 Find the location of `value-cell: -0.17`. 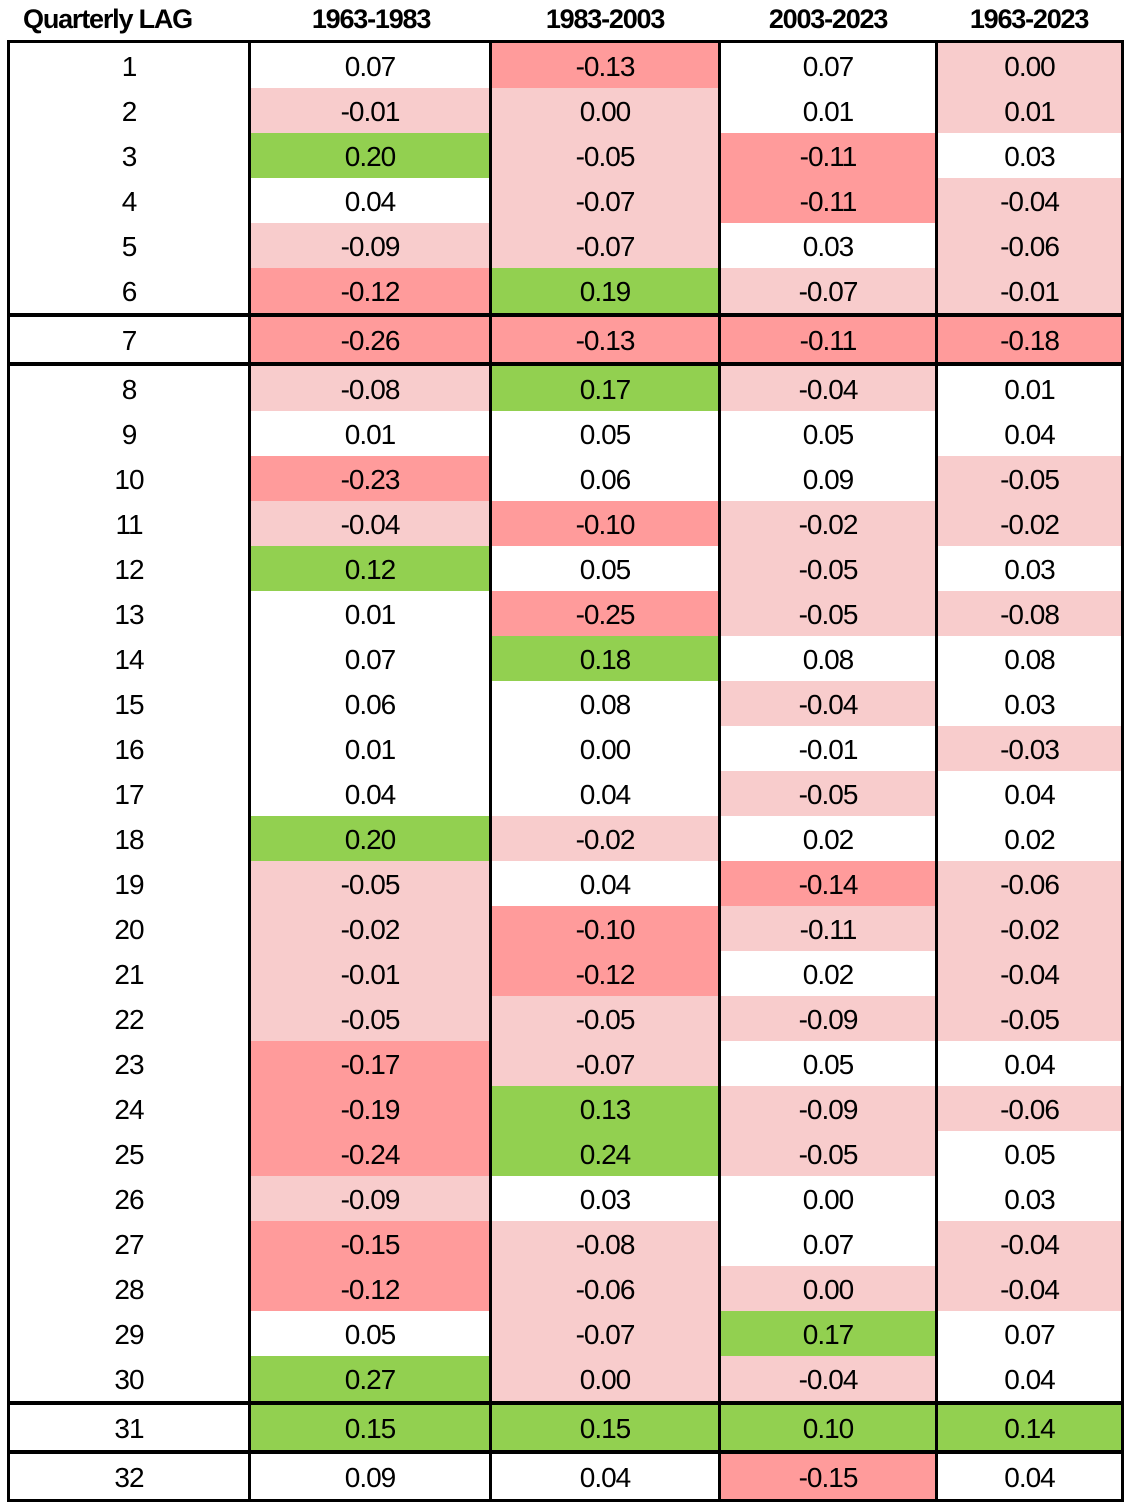

value-cell: -0.17 is located at coordinates (371, 1063).